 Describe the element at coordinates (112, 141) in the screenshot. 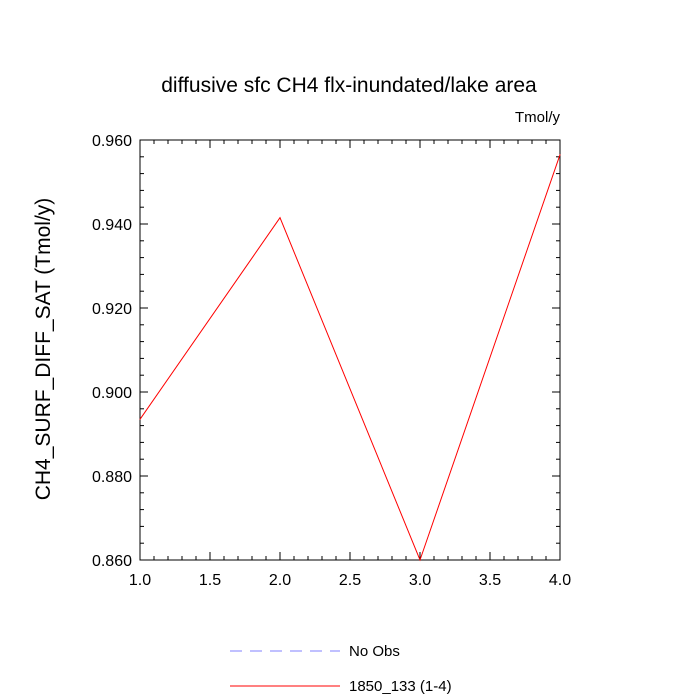

I see `y-tick-label: 0.960` at that location.